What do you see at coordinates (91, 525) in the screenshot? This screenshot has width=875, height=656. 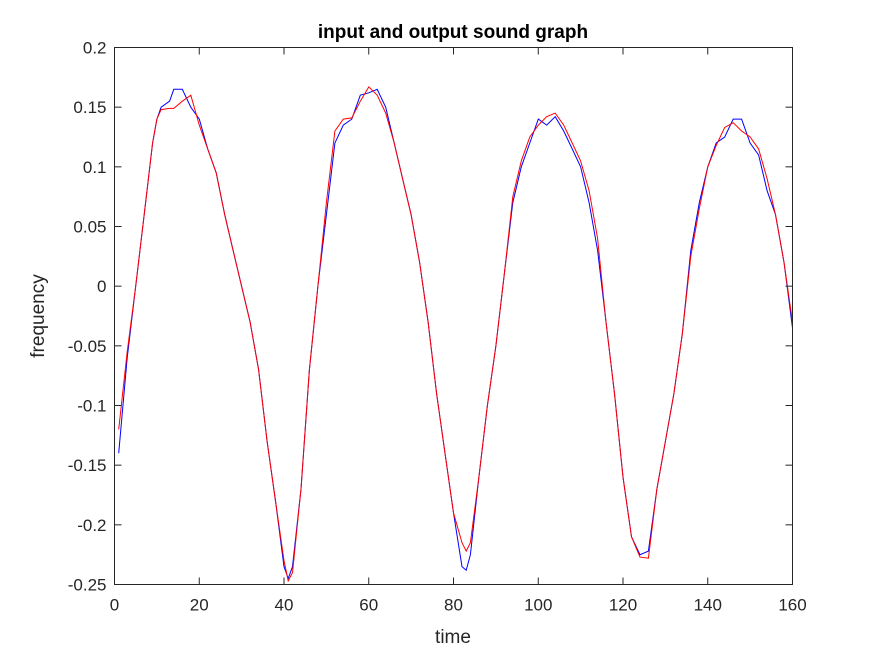 I see `y-tick-label: -0.2` at bounding box center [91, 525].